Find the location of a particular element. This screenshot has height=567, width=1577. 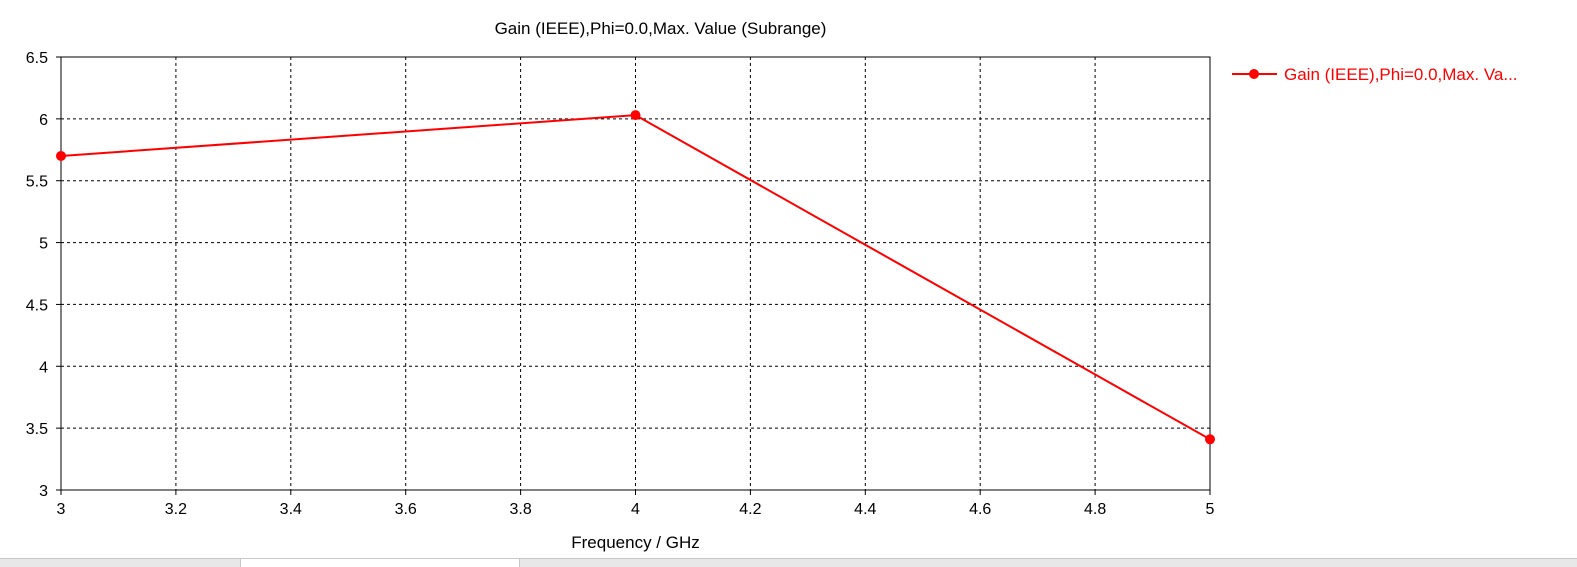

x-tick-label: 4.8 is located at coordinates (1095, 509).